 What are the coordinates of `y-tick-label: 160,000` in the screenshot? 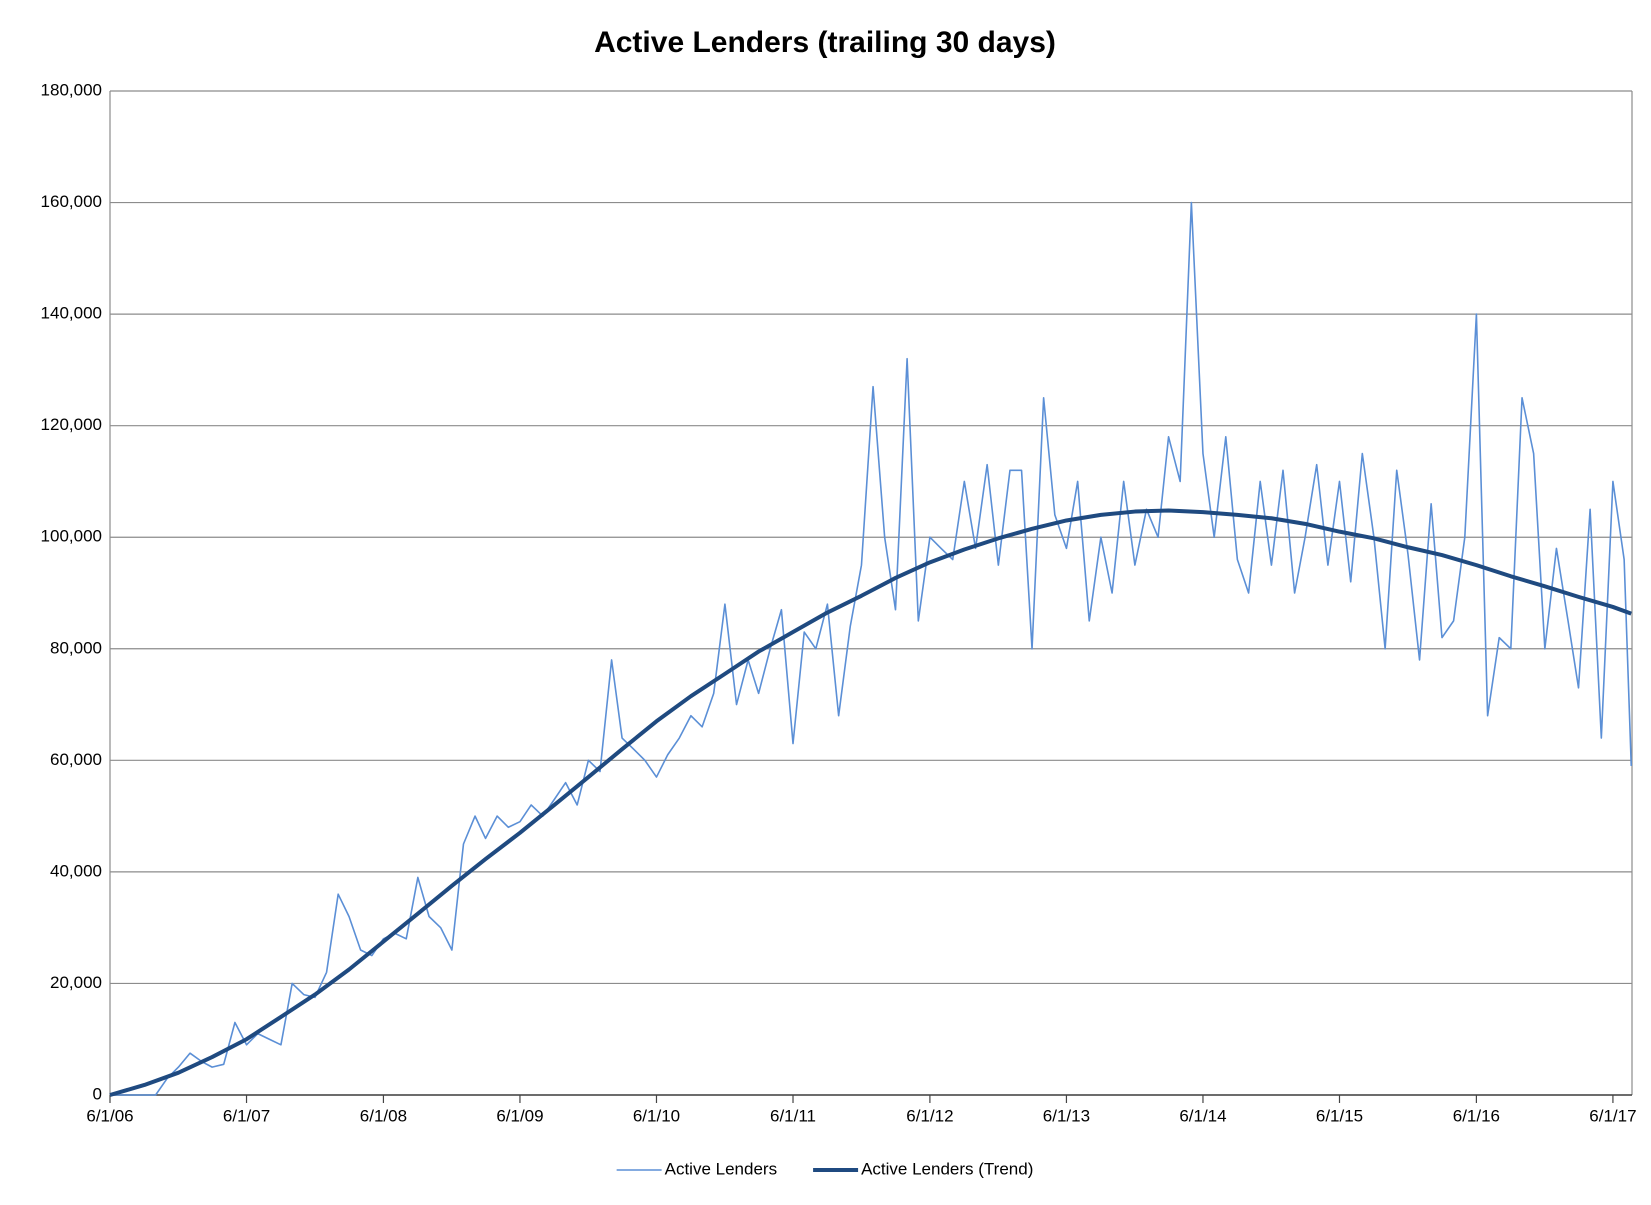 It's located at (71, 201).